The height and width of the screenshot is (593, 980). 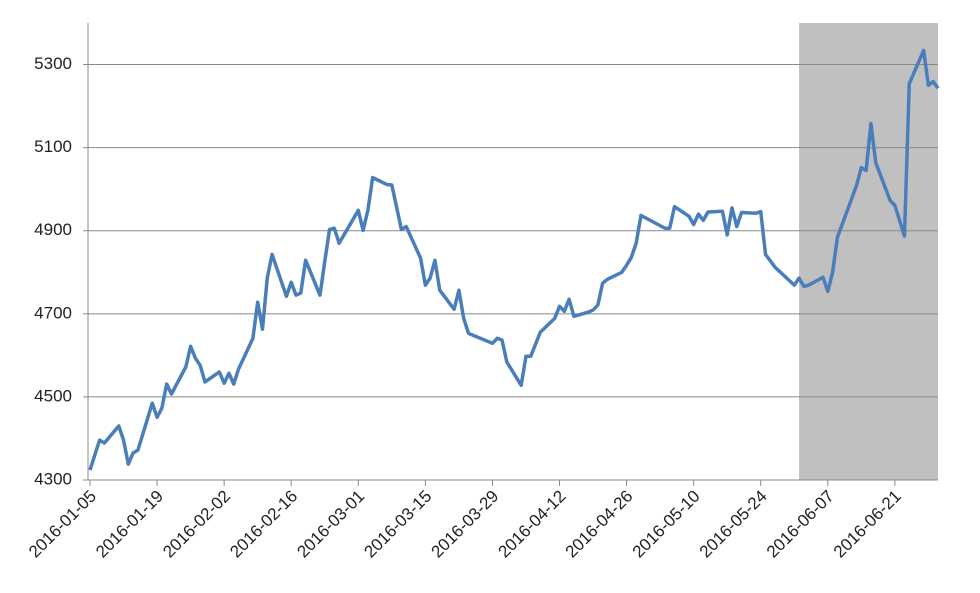 I want to click on x-tick-label: 2016-04-12, so click(x=532, y=524).